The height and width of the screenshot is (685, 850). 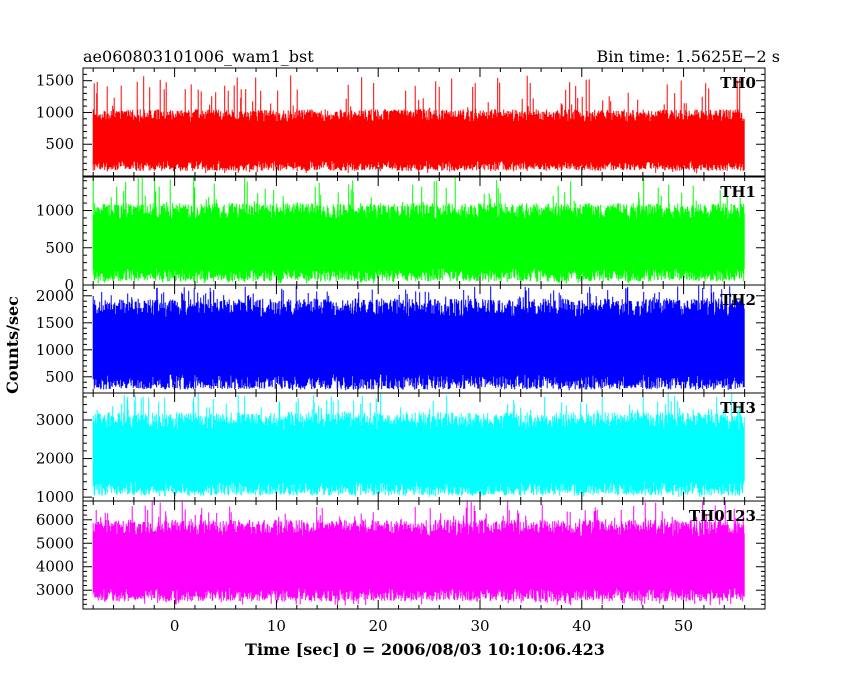 I want to click on series-line-th0, so click(x=418, y=124).